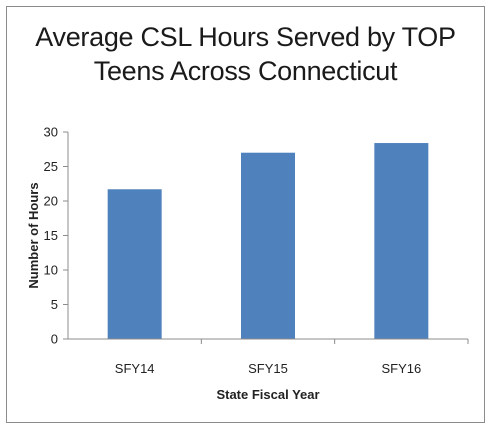  Describe the element at coordinates (51, 270) in the screenshot. I see `y-tick-label: 10` at that location.